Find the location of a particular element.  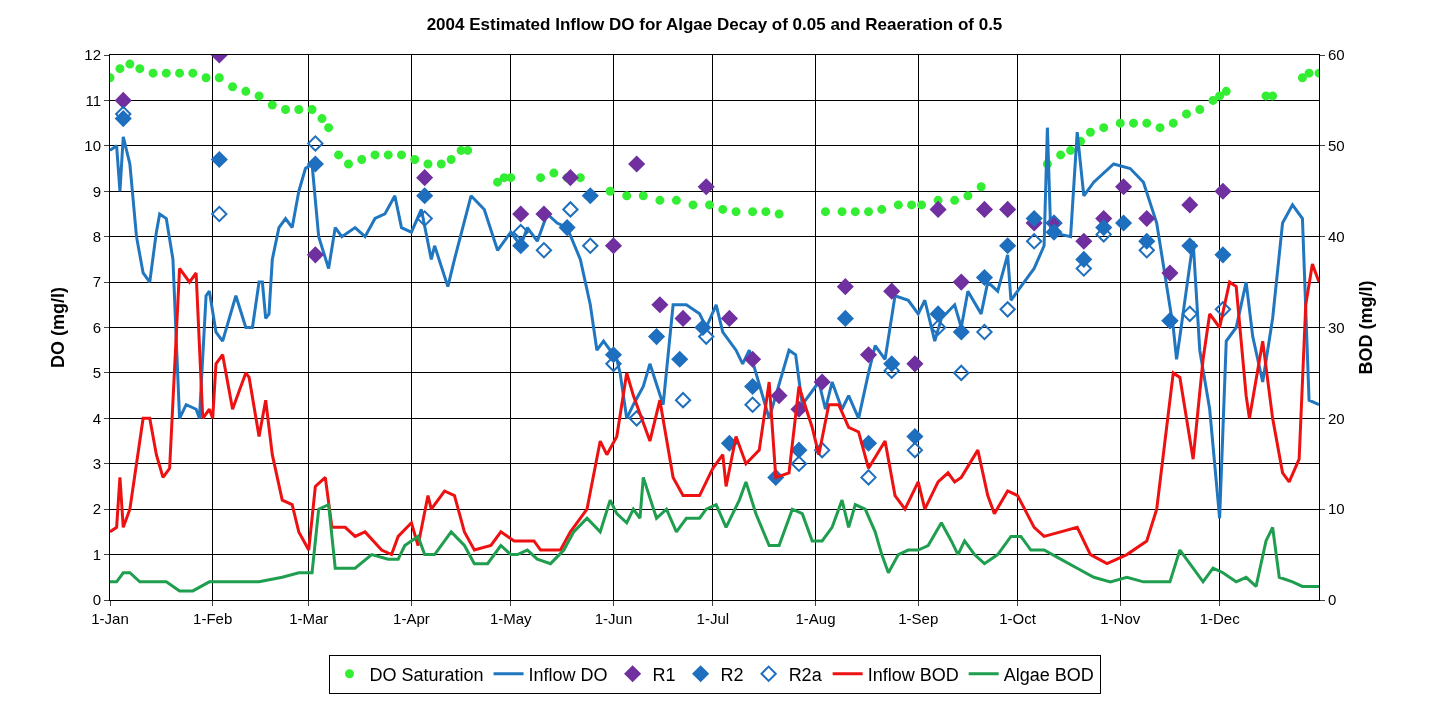

legend-label: R2a is located at coordinates (805, 674).